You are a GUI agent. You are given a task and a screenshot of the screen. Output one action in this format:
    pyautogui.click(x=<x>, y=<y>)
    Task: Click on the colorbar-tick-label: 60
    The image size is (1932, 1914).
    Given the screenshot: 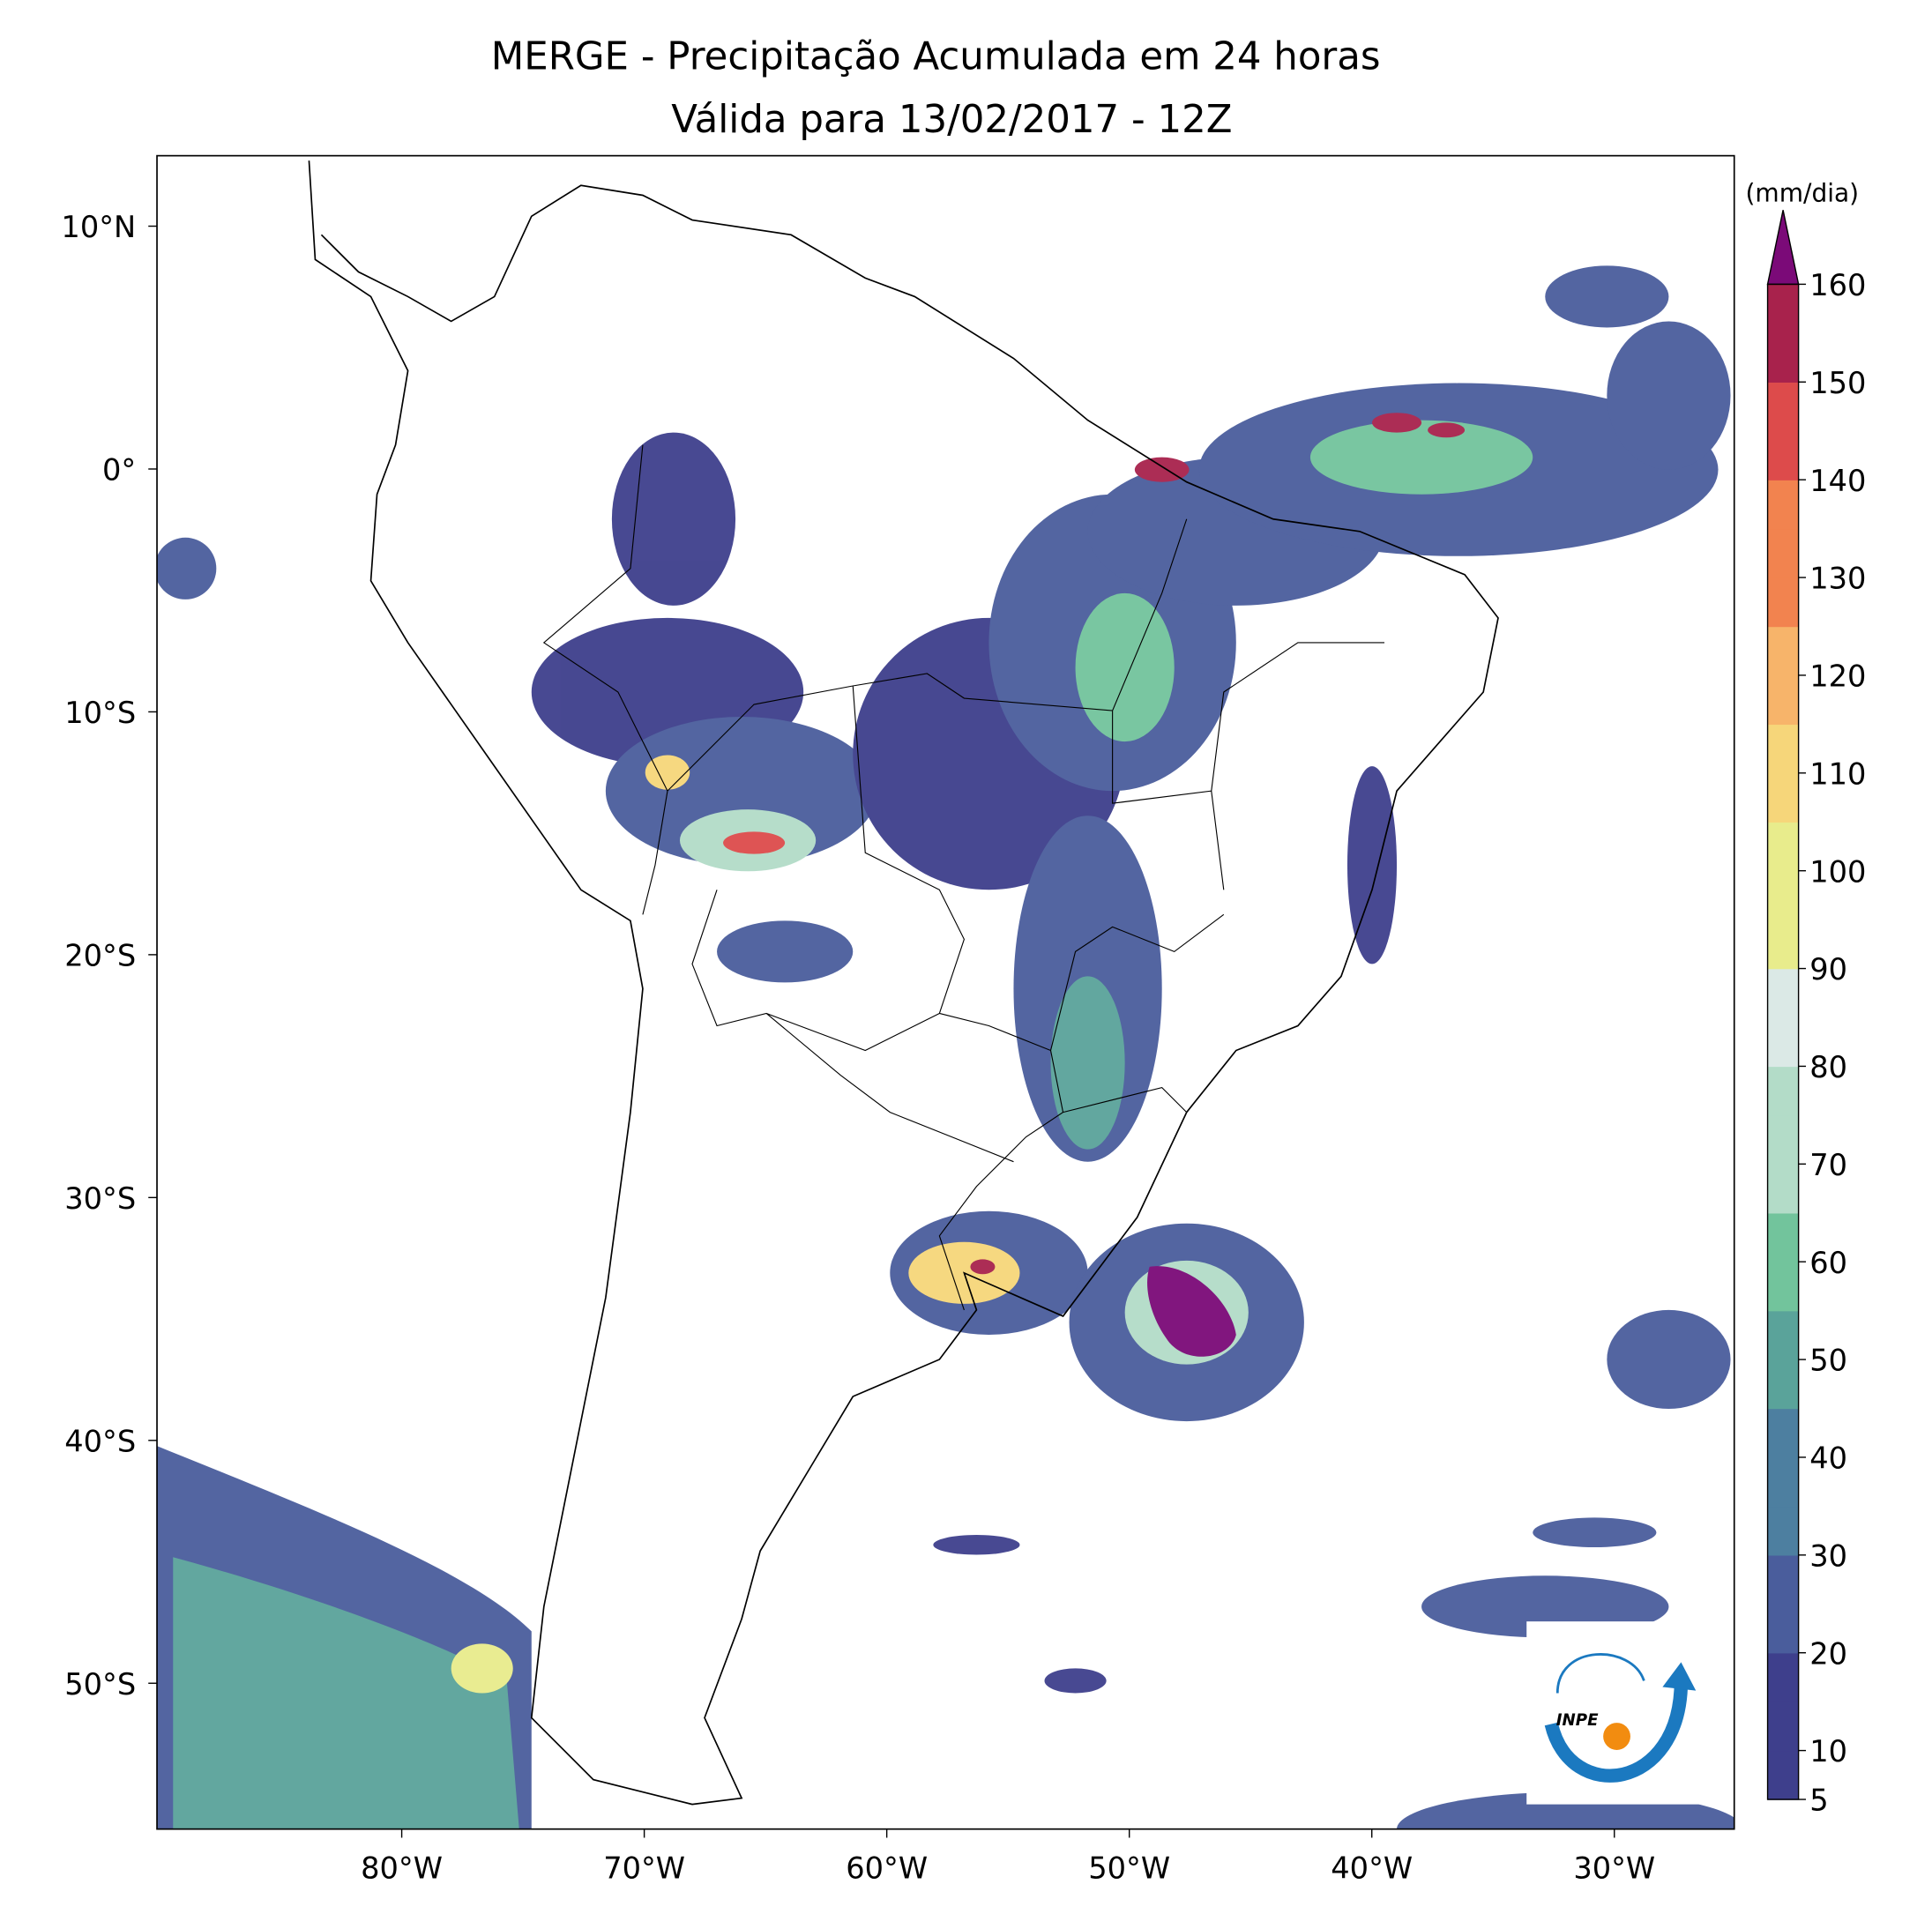 What is the action you would take?
    pyautogui.click(x=1828, y=1263)
    